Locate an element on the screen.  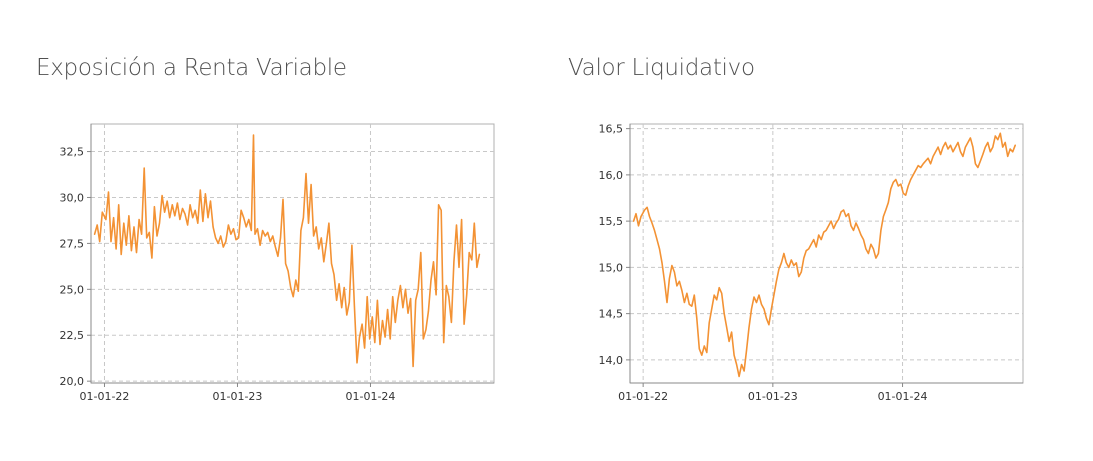
chart-title: Exposición a Renta Variable is located at coordinates (191, 68).